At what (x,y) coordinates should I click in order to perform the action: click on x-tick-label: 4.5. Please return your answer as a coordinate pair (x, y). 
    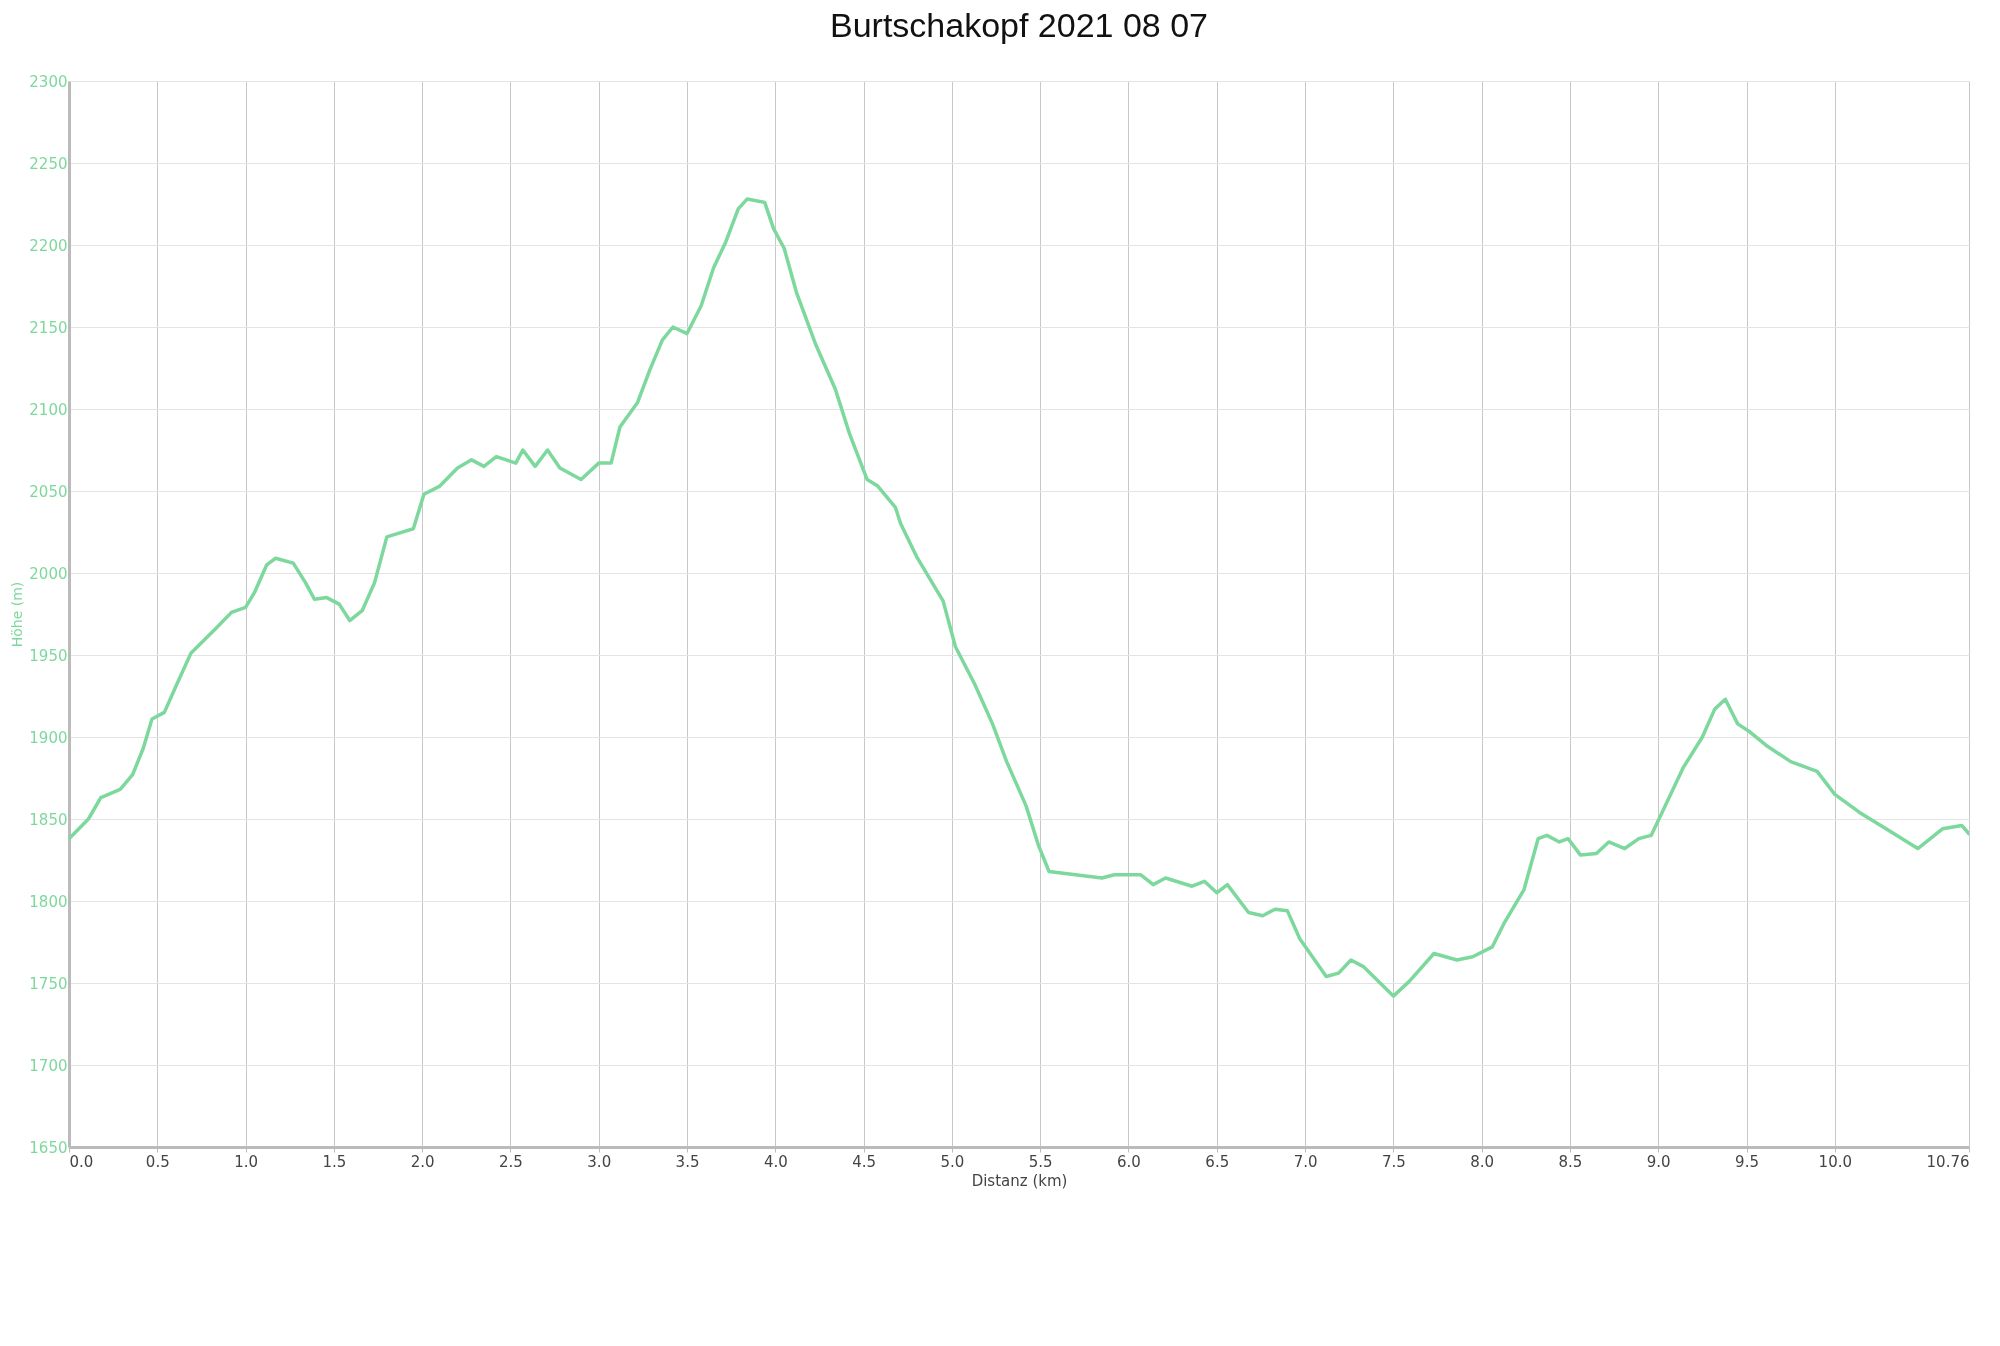
    Looking at the image, I should click on (864, 1161).